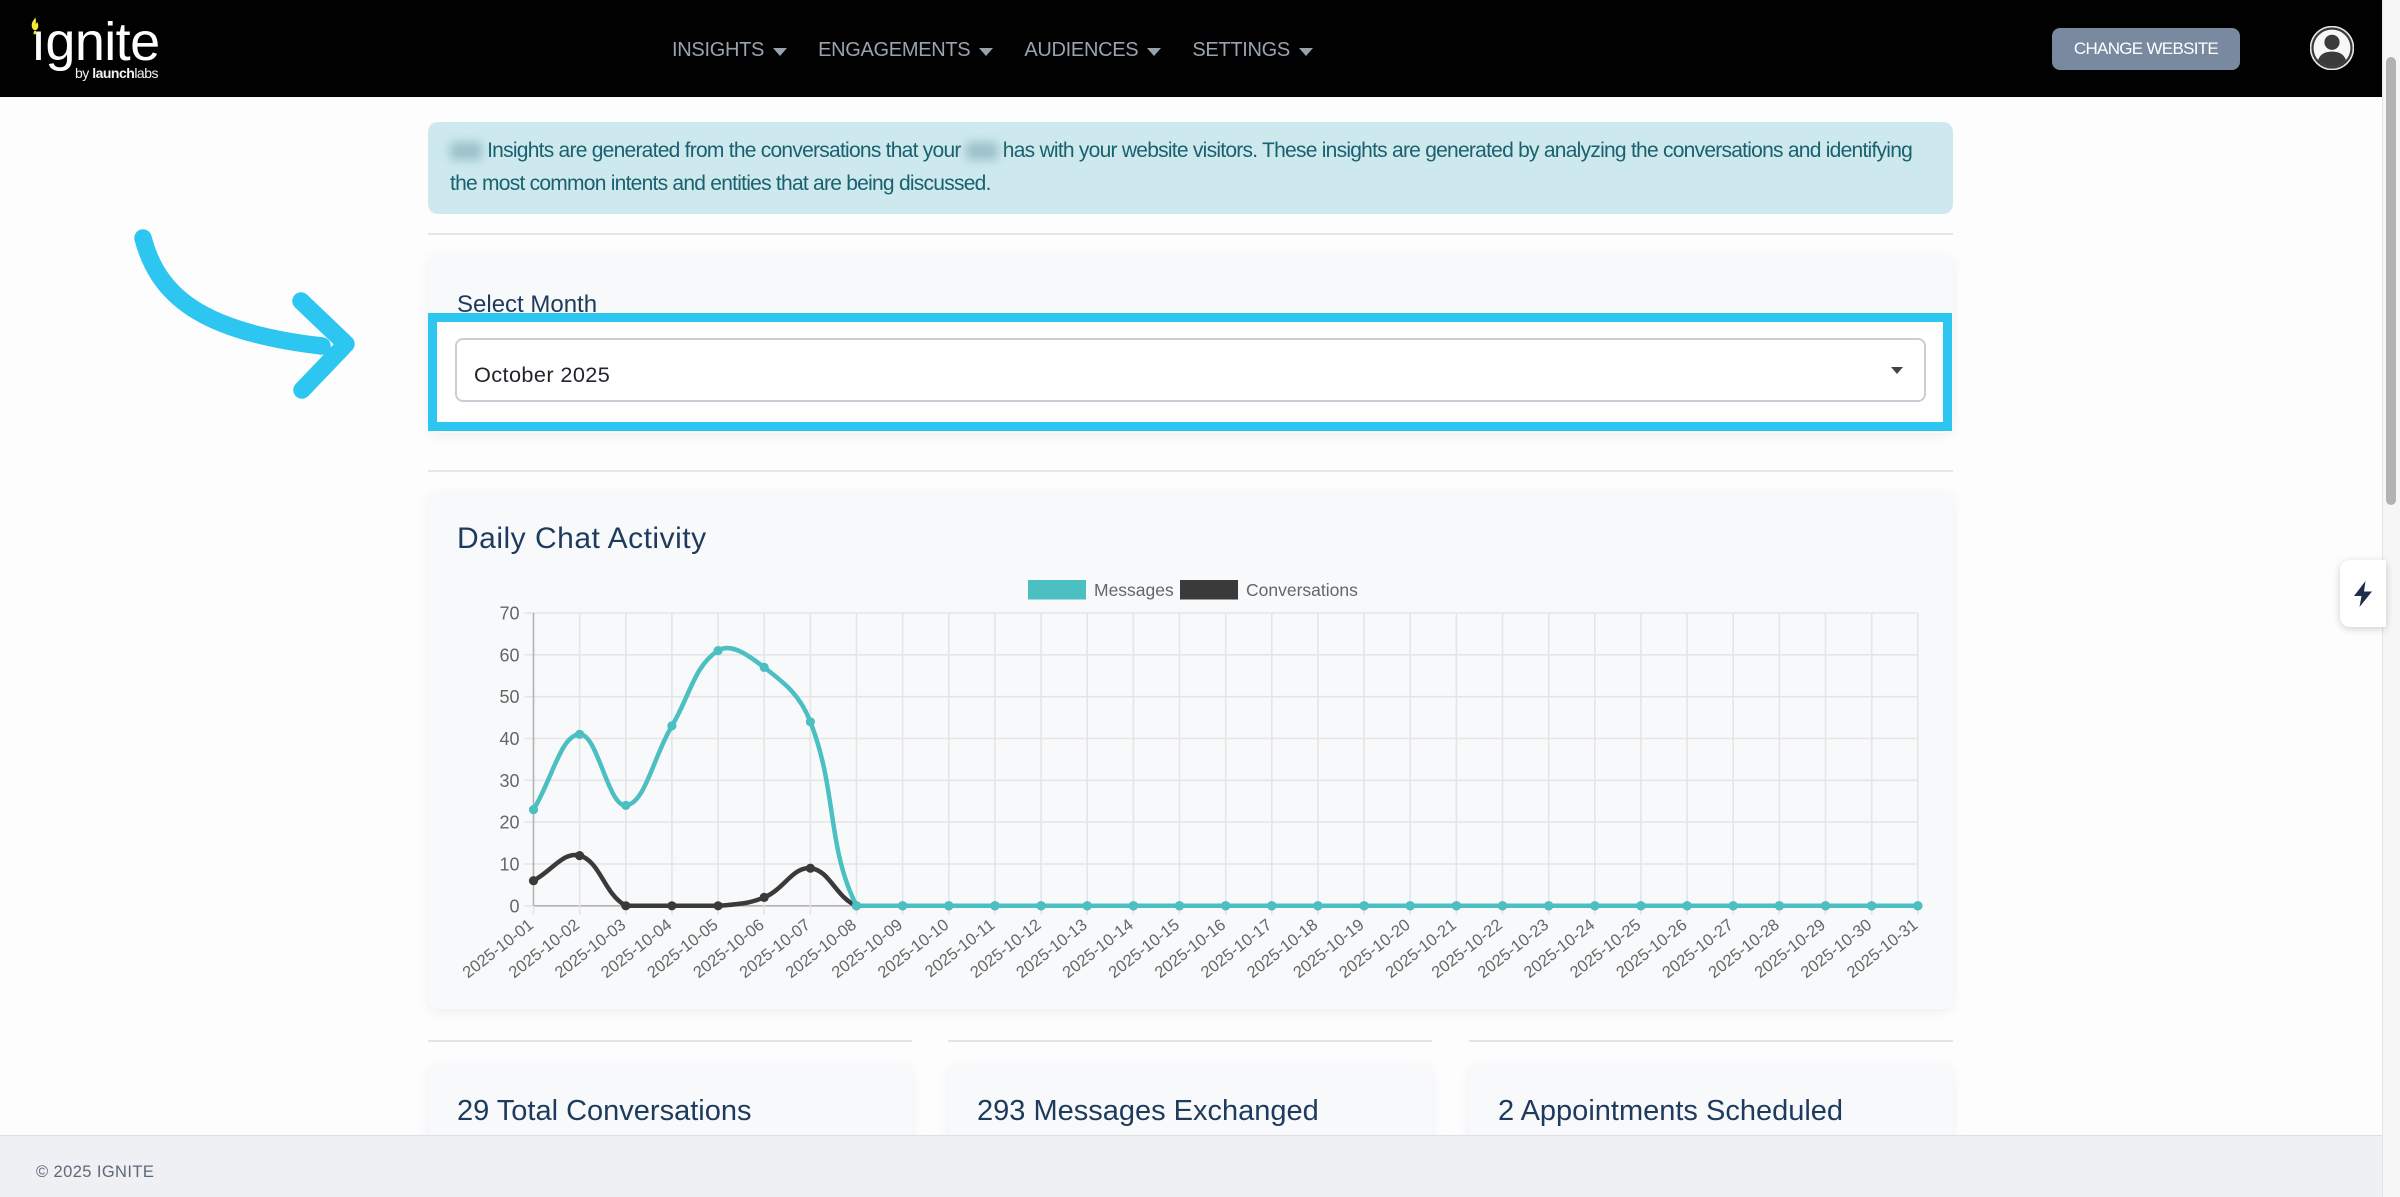 The width and height of the screenshot is (2400, 1197). Describe the element at coordinates (509, 697) in the screenshot. I see `svg-text: 50` at that location.